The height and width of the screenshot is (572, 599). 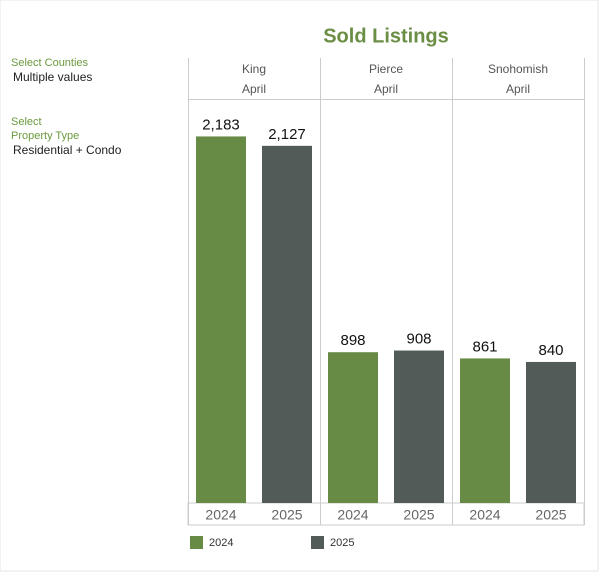 What do you see at coordinates (518, 69) in the screenshot?
I see `panel-header: Snohomish` at bounding box center [518, 69].